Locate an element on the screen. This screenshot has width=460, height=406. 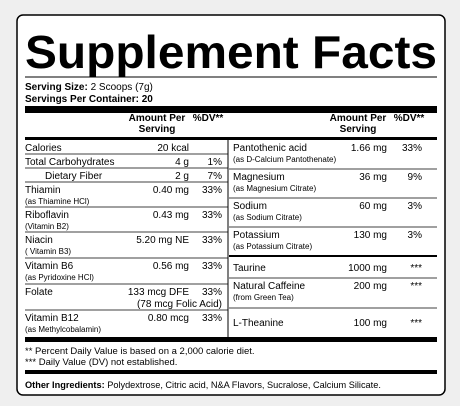
servings-value: 20 is located at coordinates (148, 99).